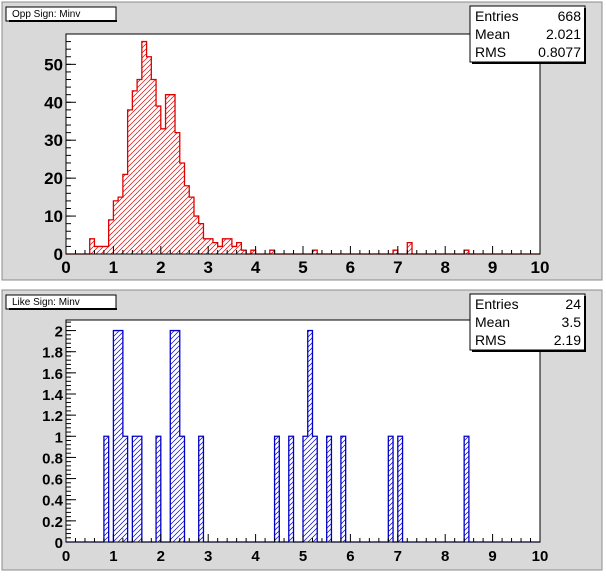  What do you see at coordinates (46, 14) in the screenshot?
I see `pad-title: Opp Sign: Minv` at bounding box center [46, 14].